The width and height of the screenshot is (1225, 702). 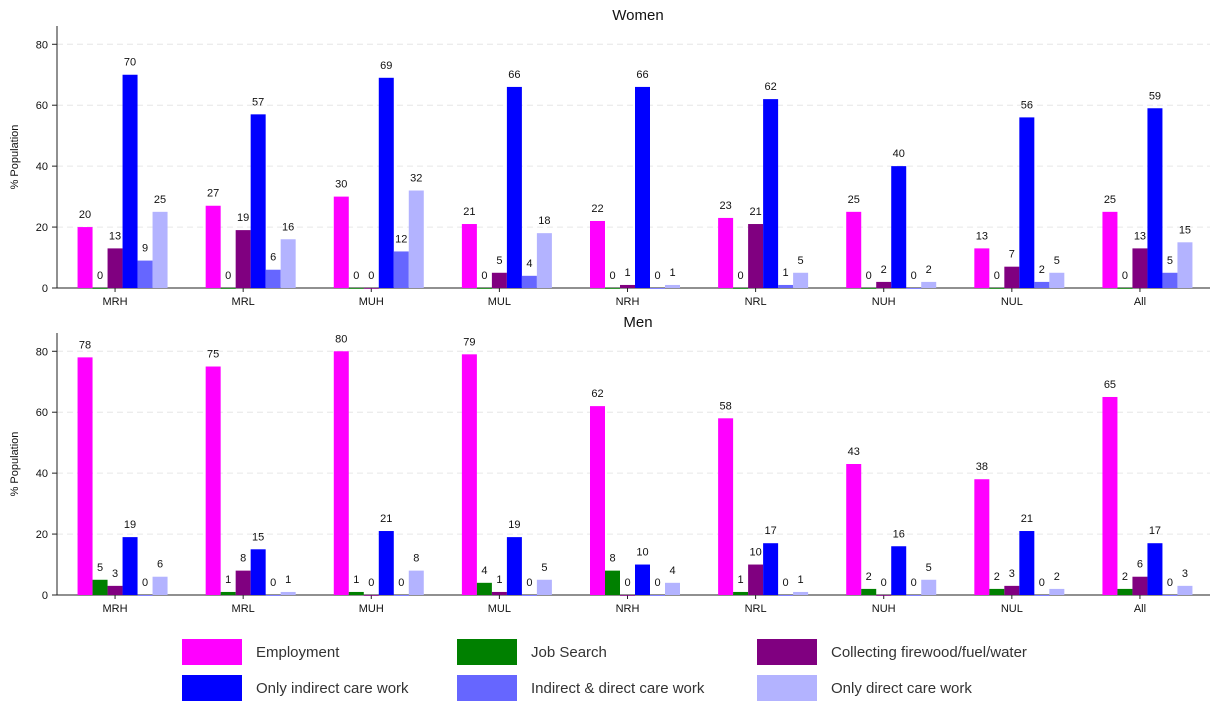 I want to click on data-label-men-all-collecting-firewood-fuel-water: 6, so click(x=1140, y=565).